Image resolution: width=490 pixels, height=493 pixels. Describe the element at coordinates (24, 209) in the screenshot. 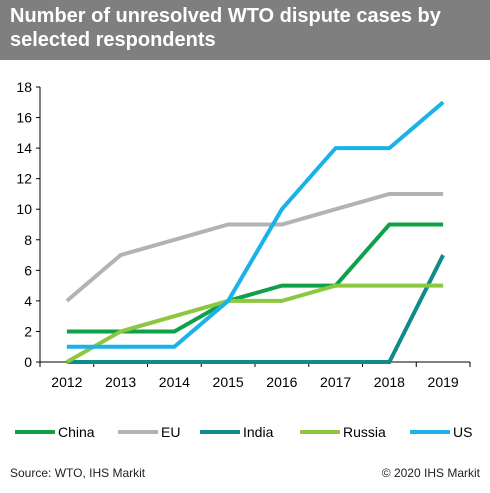

I see `y-tick-label: 10` at that location.